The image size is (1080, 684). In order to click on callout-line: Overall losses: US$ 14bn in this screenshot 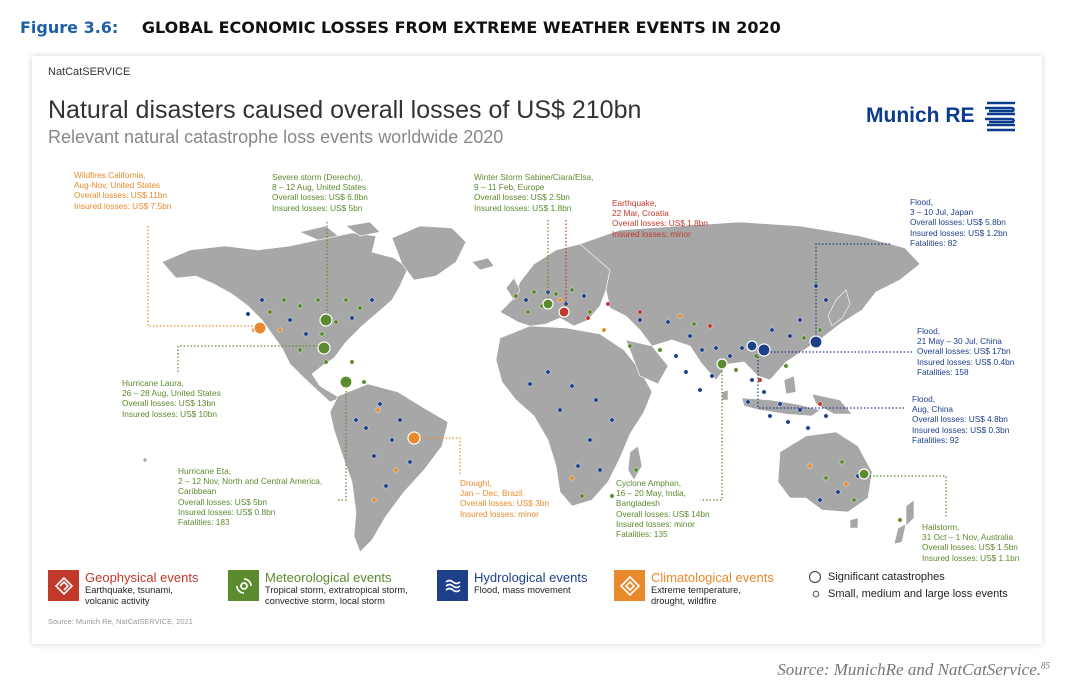, I will do `click(663, 513)`.